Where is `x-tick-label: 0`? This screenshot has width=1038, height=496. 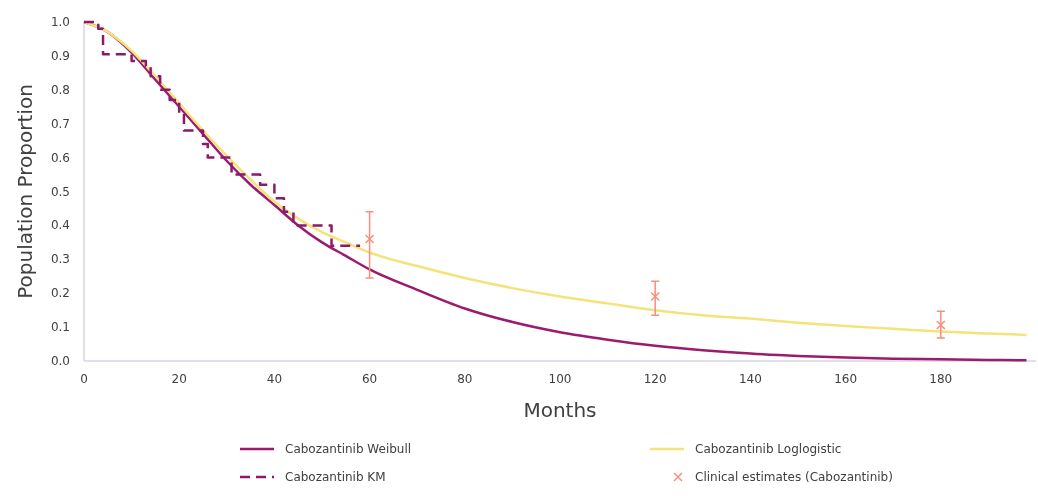
x-tick-label: 0 is located at coordinates (84, 379).